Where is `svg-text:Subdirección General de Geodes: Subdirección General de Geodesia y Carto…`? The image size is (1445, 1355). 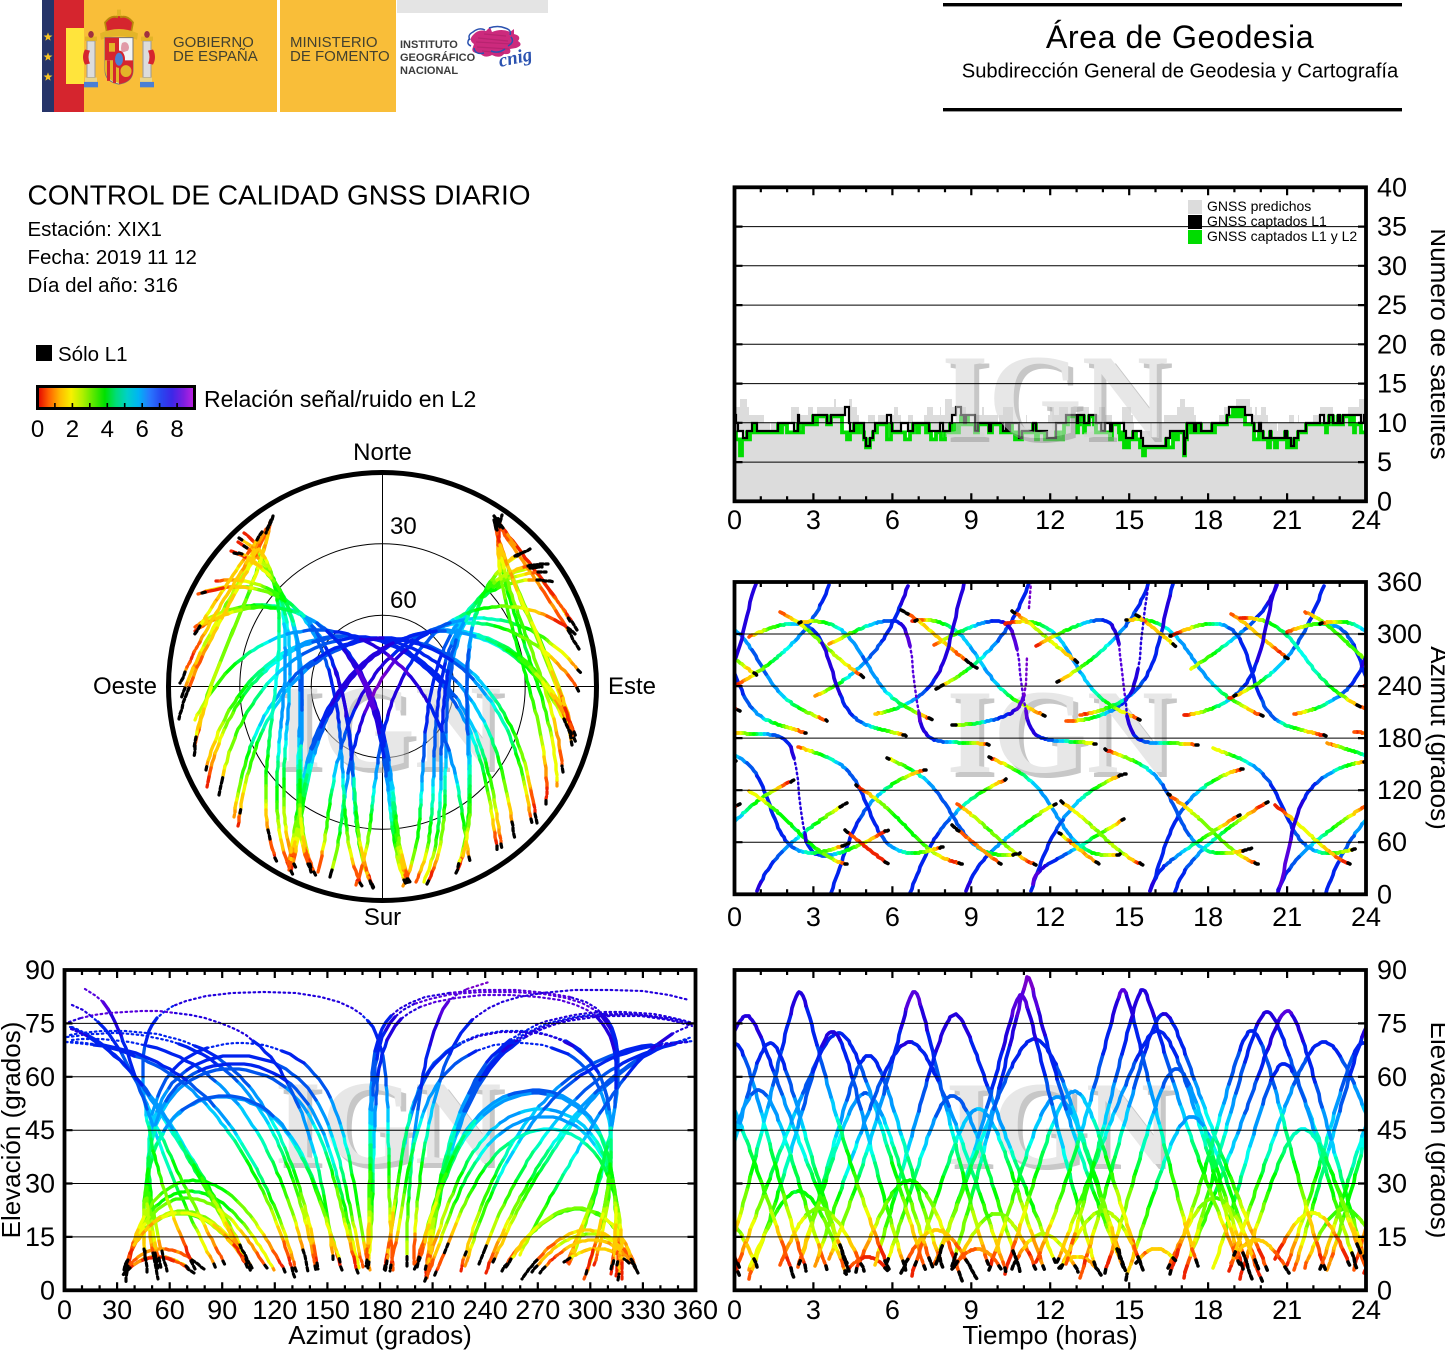
svg-text:Subdirección General de Geodes: Subdirección General de Geodesia y Carto… is located at coordinates (1180, 72).